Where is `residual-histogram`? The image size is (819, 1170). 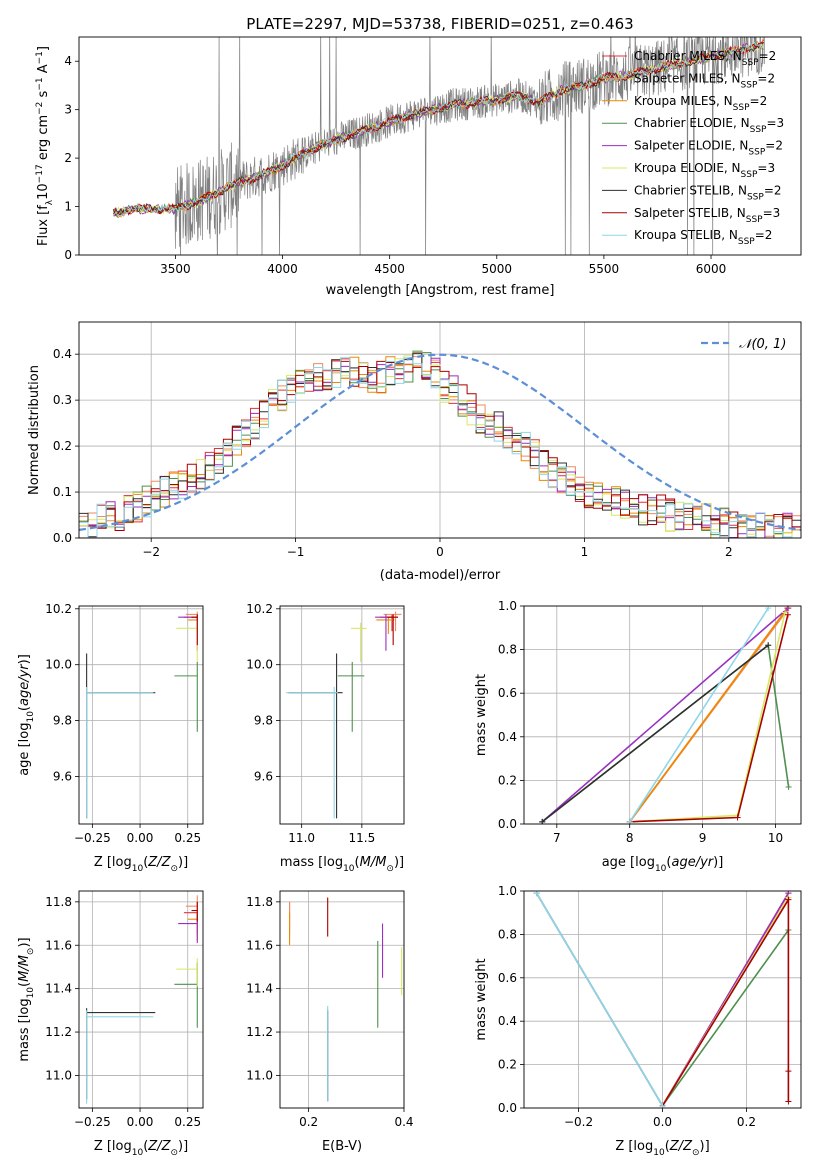
residual-histogram is located at coordinates (440, 445).